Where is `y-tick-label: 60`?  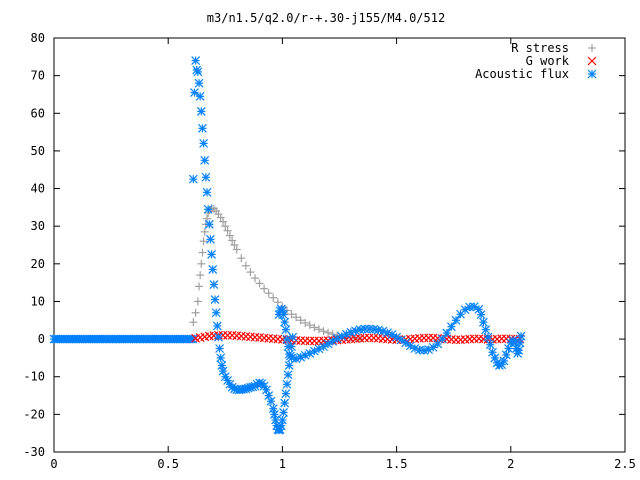
y-tick-label: 60 is located at coordinates (38, 113).